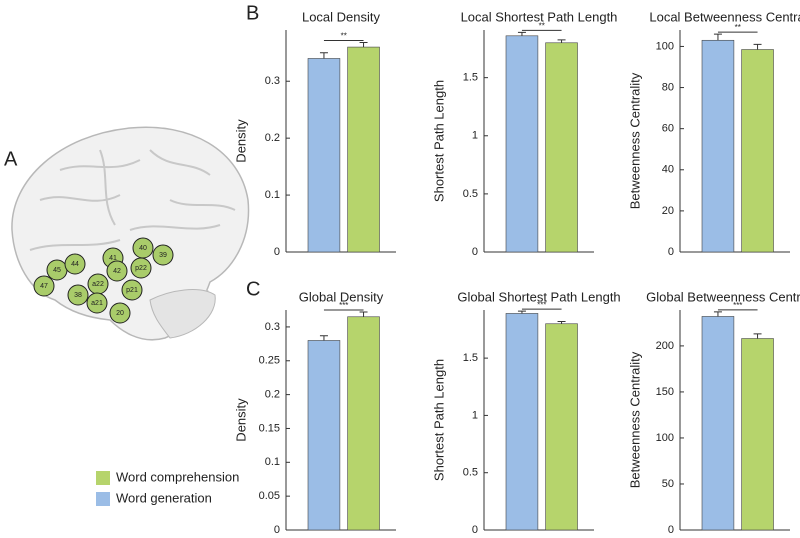 The height and width of the screenshot is (538, 800). I want to click on y-tick-label: 50, so click(668, 484).